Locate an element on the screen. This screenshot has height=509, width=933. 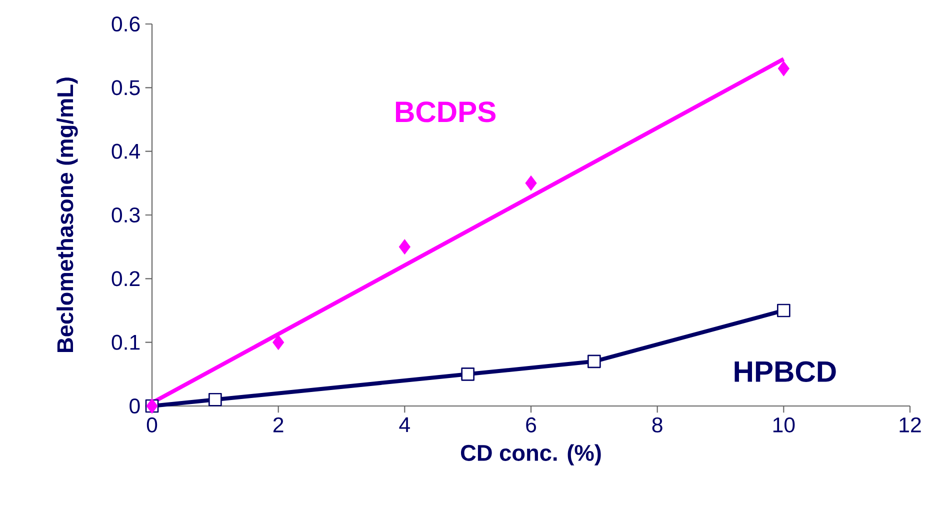
x-axis-title: CD conc. (%) is located at coordinates (530, 455).